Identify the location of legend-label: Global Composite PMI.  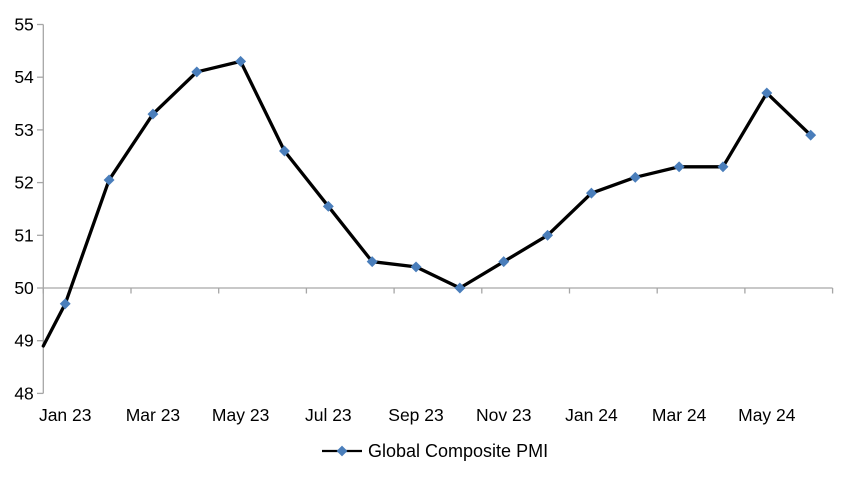
(458, 451).